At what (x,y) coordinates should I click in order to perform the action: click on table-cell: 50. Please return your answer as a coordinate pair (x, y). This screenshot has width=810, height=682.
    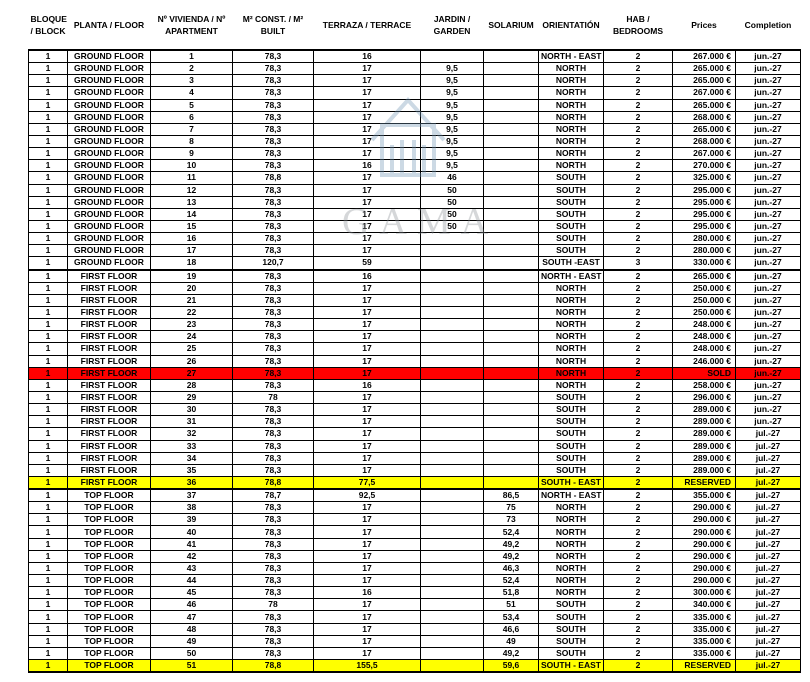
    Looking at the image, I should click on (191, 653).